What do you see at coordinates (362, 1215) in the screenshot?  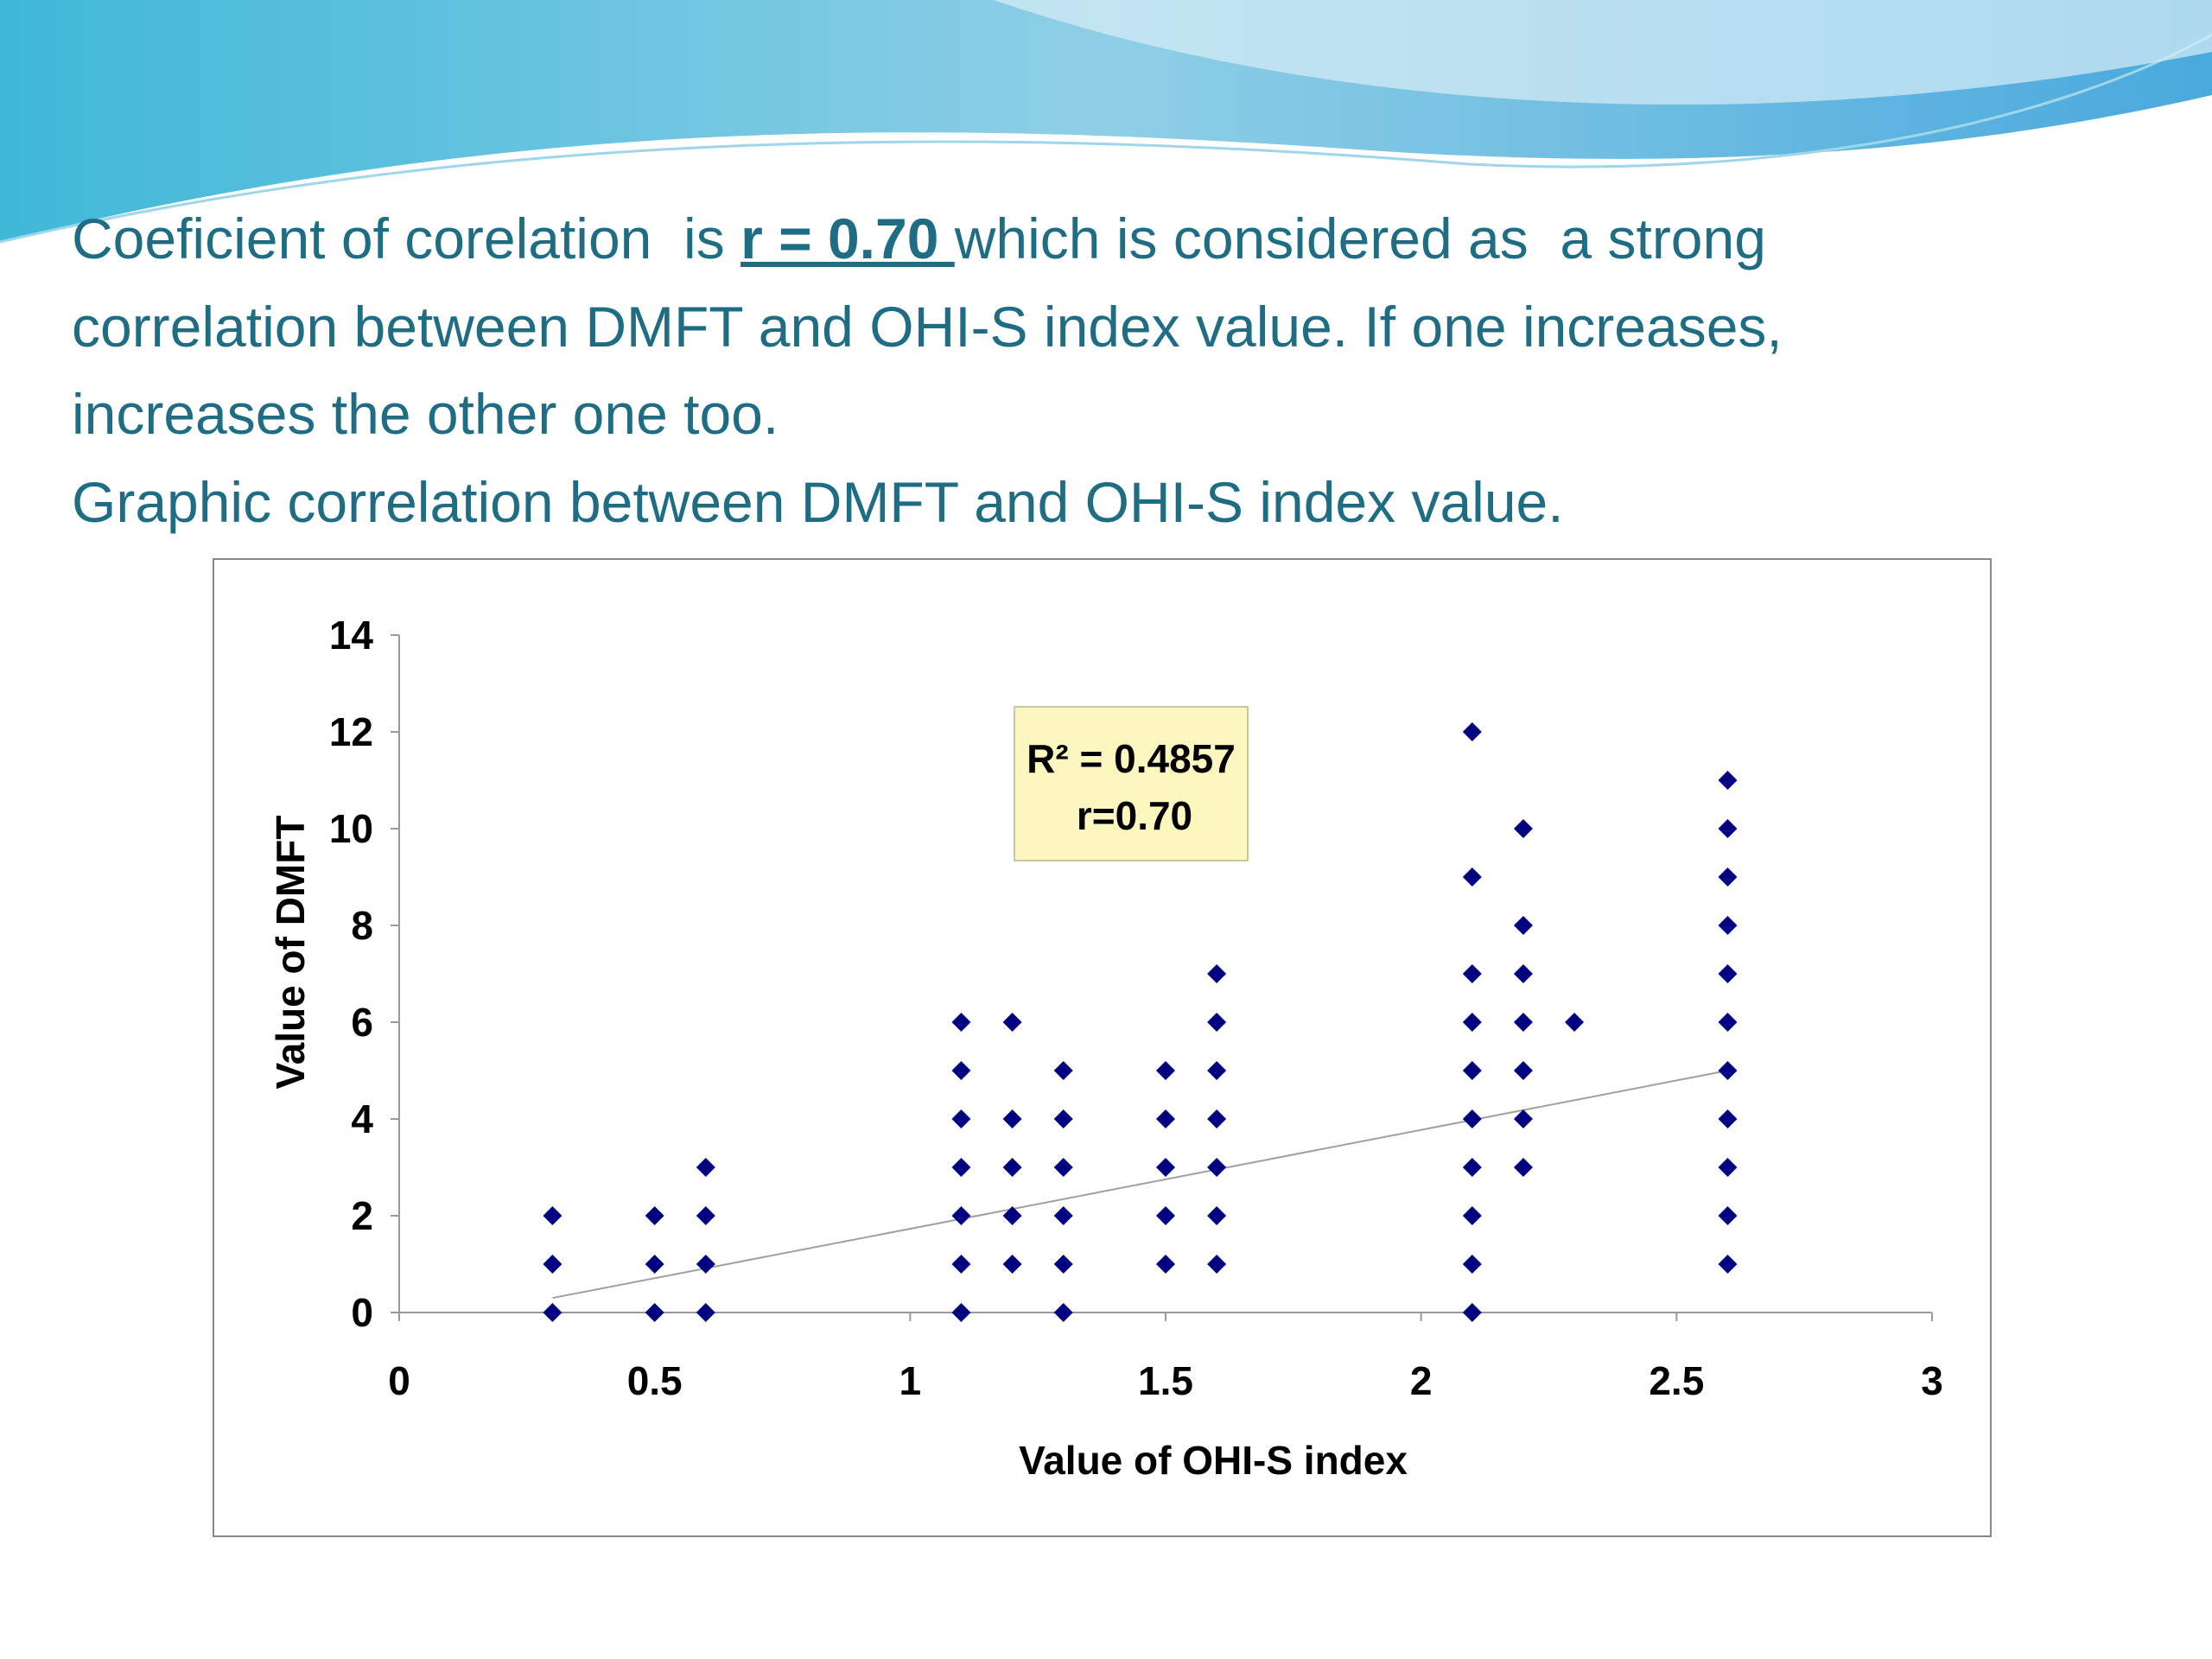 I see `y-tick-label: 2` at bounding box center [362, 1215].